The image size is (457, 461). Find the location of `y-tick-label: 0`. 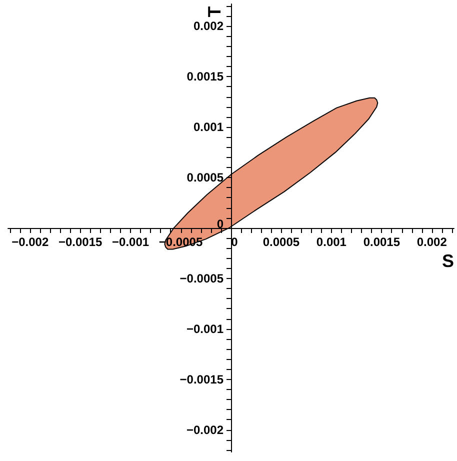

y-tick-label: 0 is located at coordinates (220, 224).